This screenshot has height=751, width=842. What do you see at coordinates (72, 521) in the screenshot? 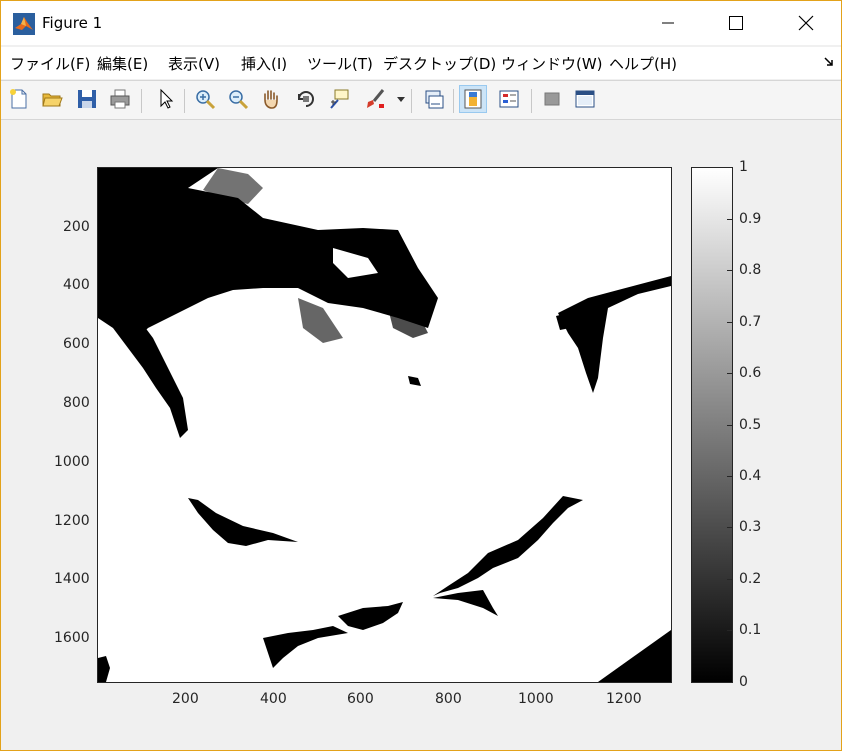
I see `y-tick-label: 1200` at bounding box center [72, 521].